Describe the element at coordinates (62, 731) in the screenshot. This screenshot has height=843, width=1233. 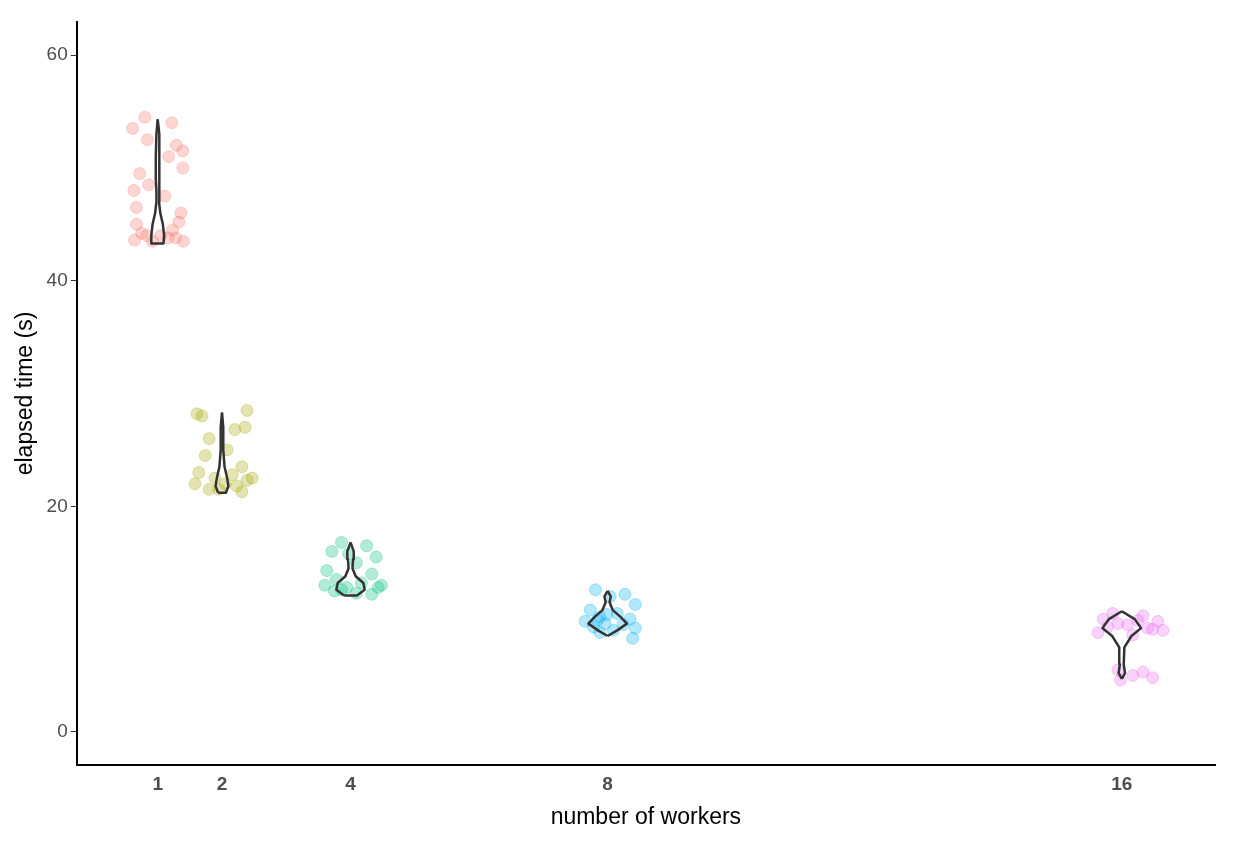
I see `y-tick-label: 0` at that location.